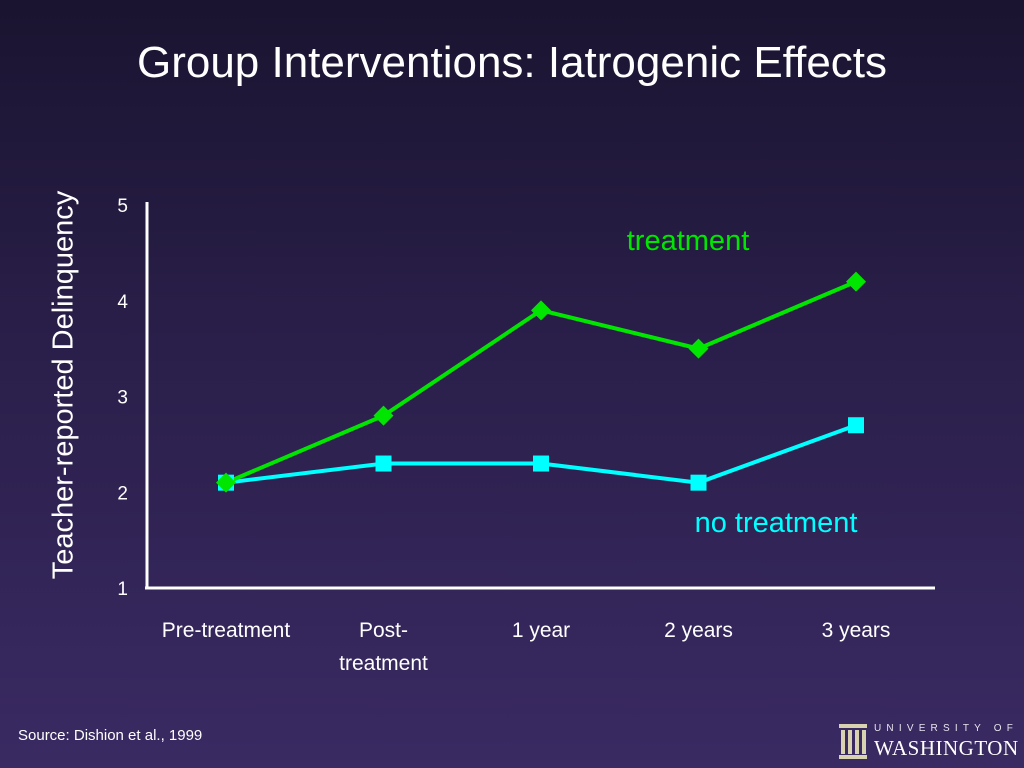 The width and height of the screenshot is (1024, 768). I want to click on y-tick-label: 4, so click(122, 302).